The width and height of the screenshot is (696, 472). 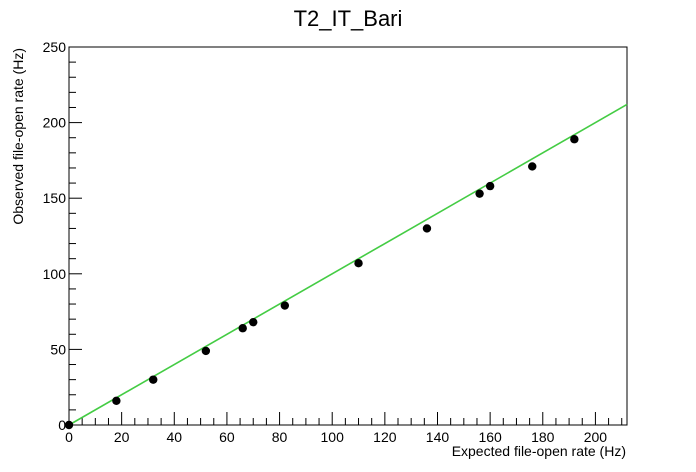 What do you see at coordinates (438, 437) in the screenshot?
I see `x-tick-label: 140` at bounding box center [438, 437].